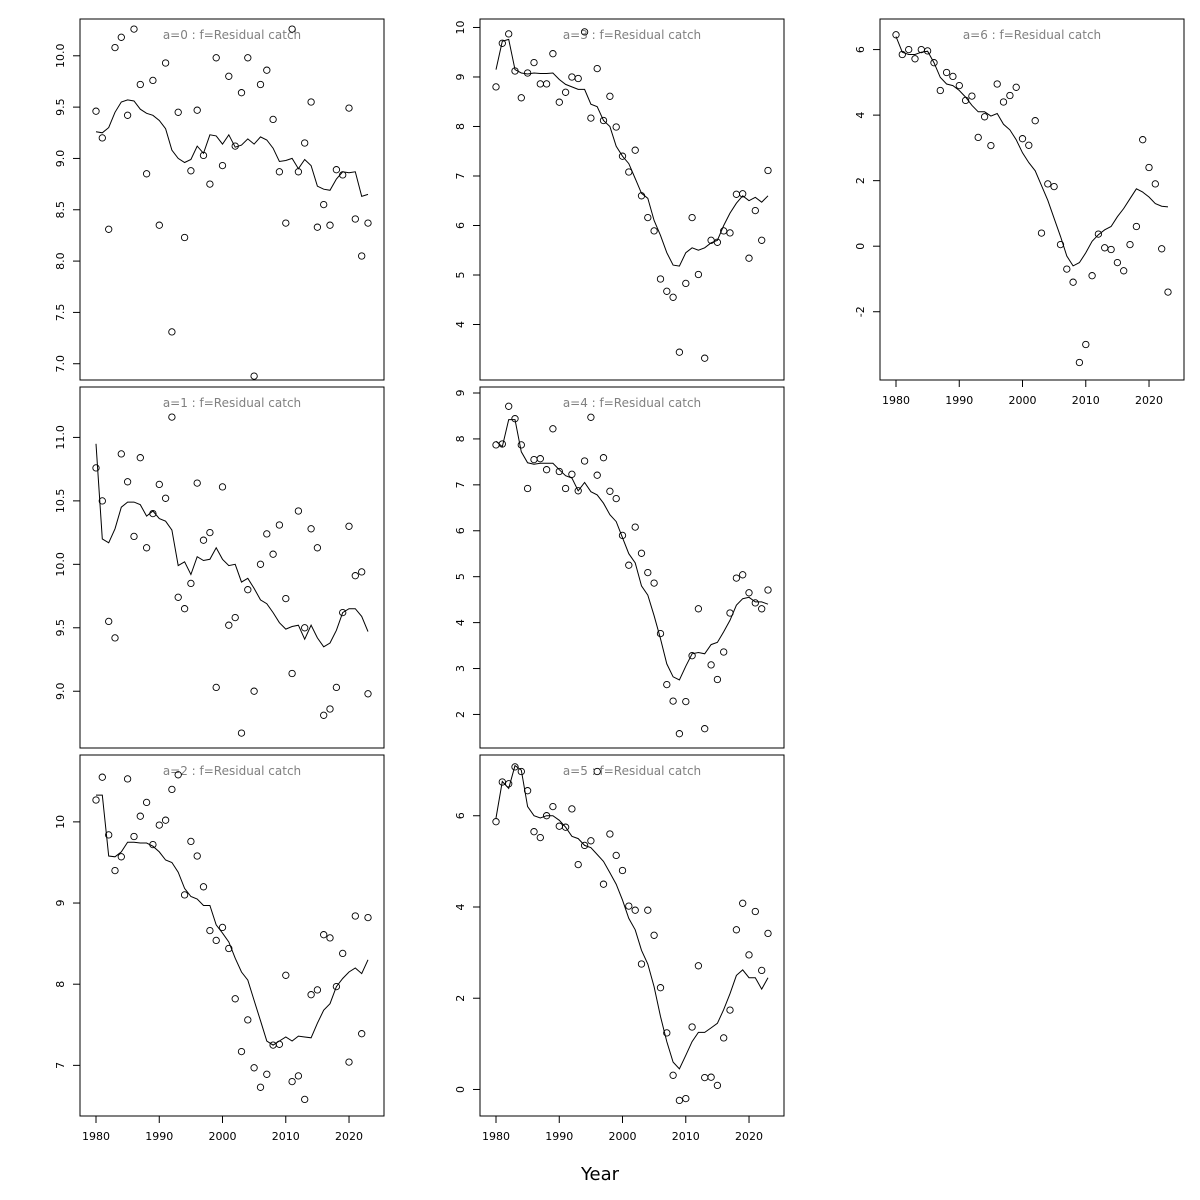 The width and height of the screenshot is (1200, 1200). Describe the element at coordinates (1149, 400) in the screenshot. I see `x-tick-label: 2020` at that location.